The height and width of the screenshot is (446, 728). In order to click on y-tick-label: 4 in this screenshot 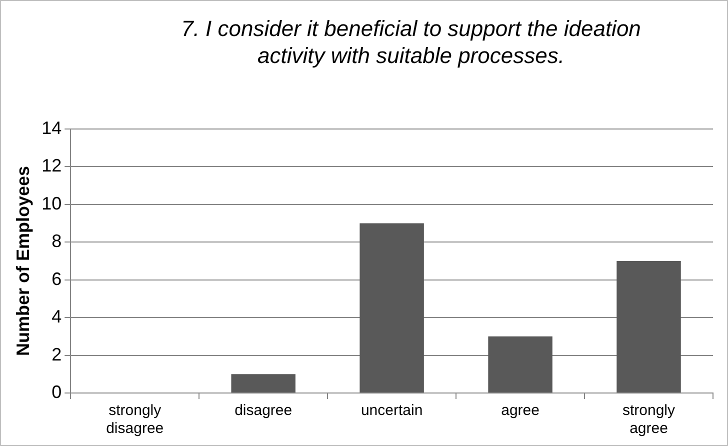, I will do `click(57, 316)`.